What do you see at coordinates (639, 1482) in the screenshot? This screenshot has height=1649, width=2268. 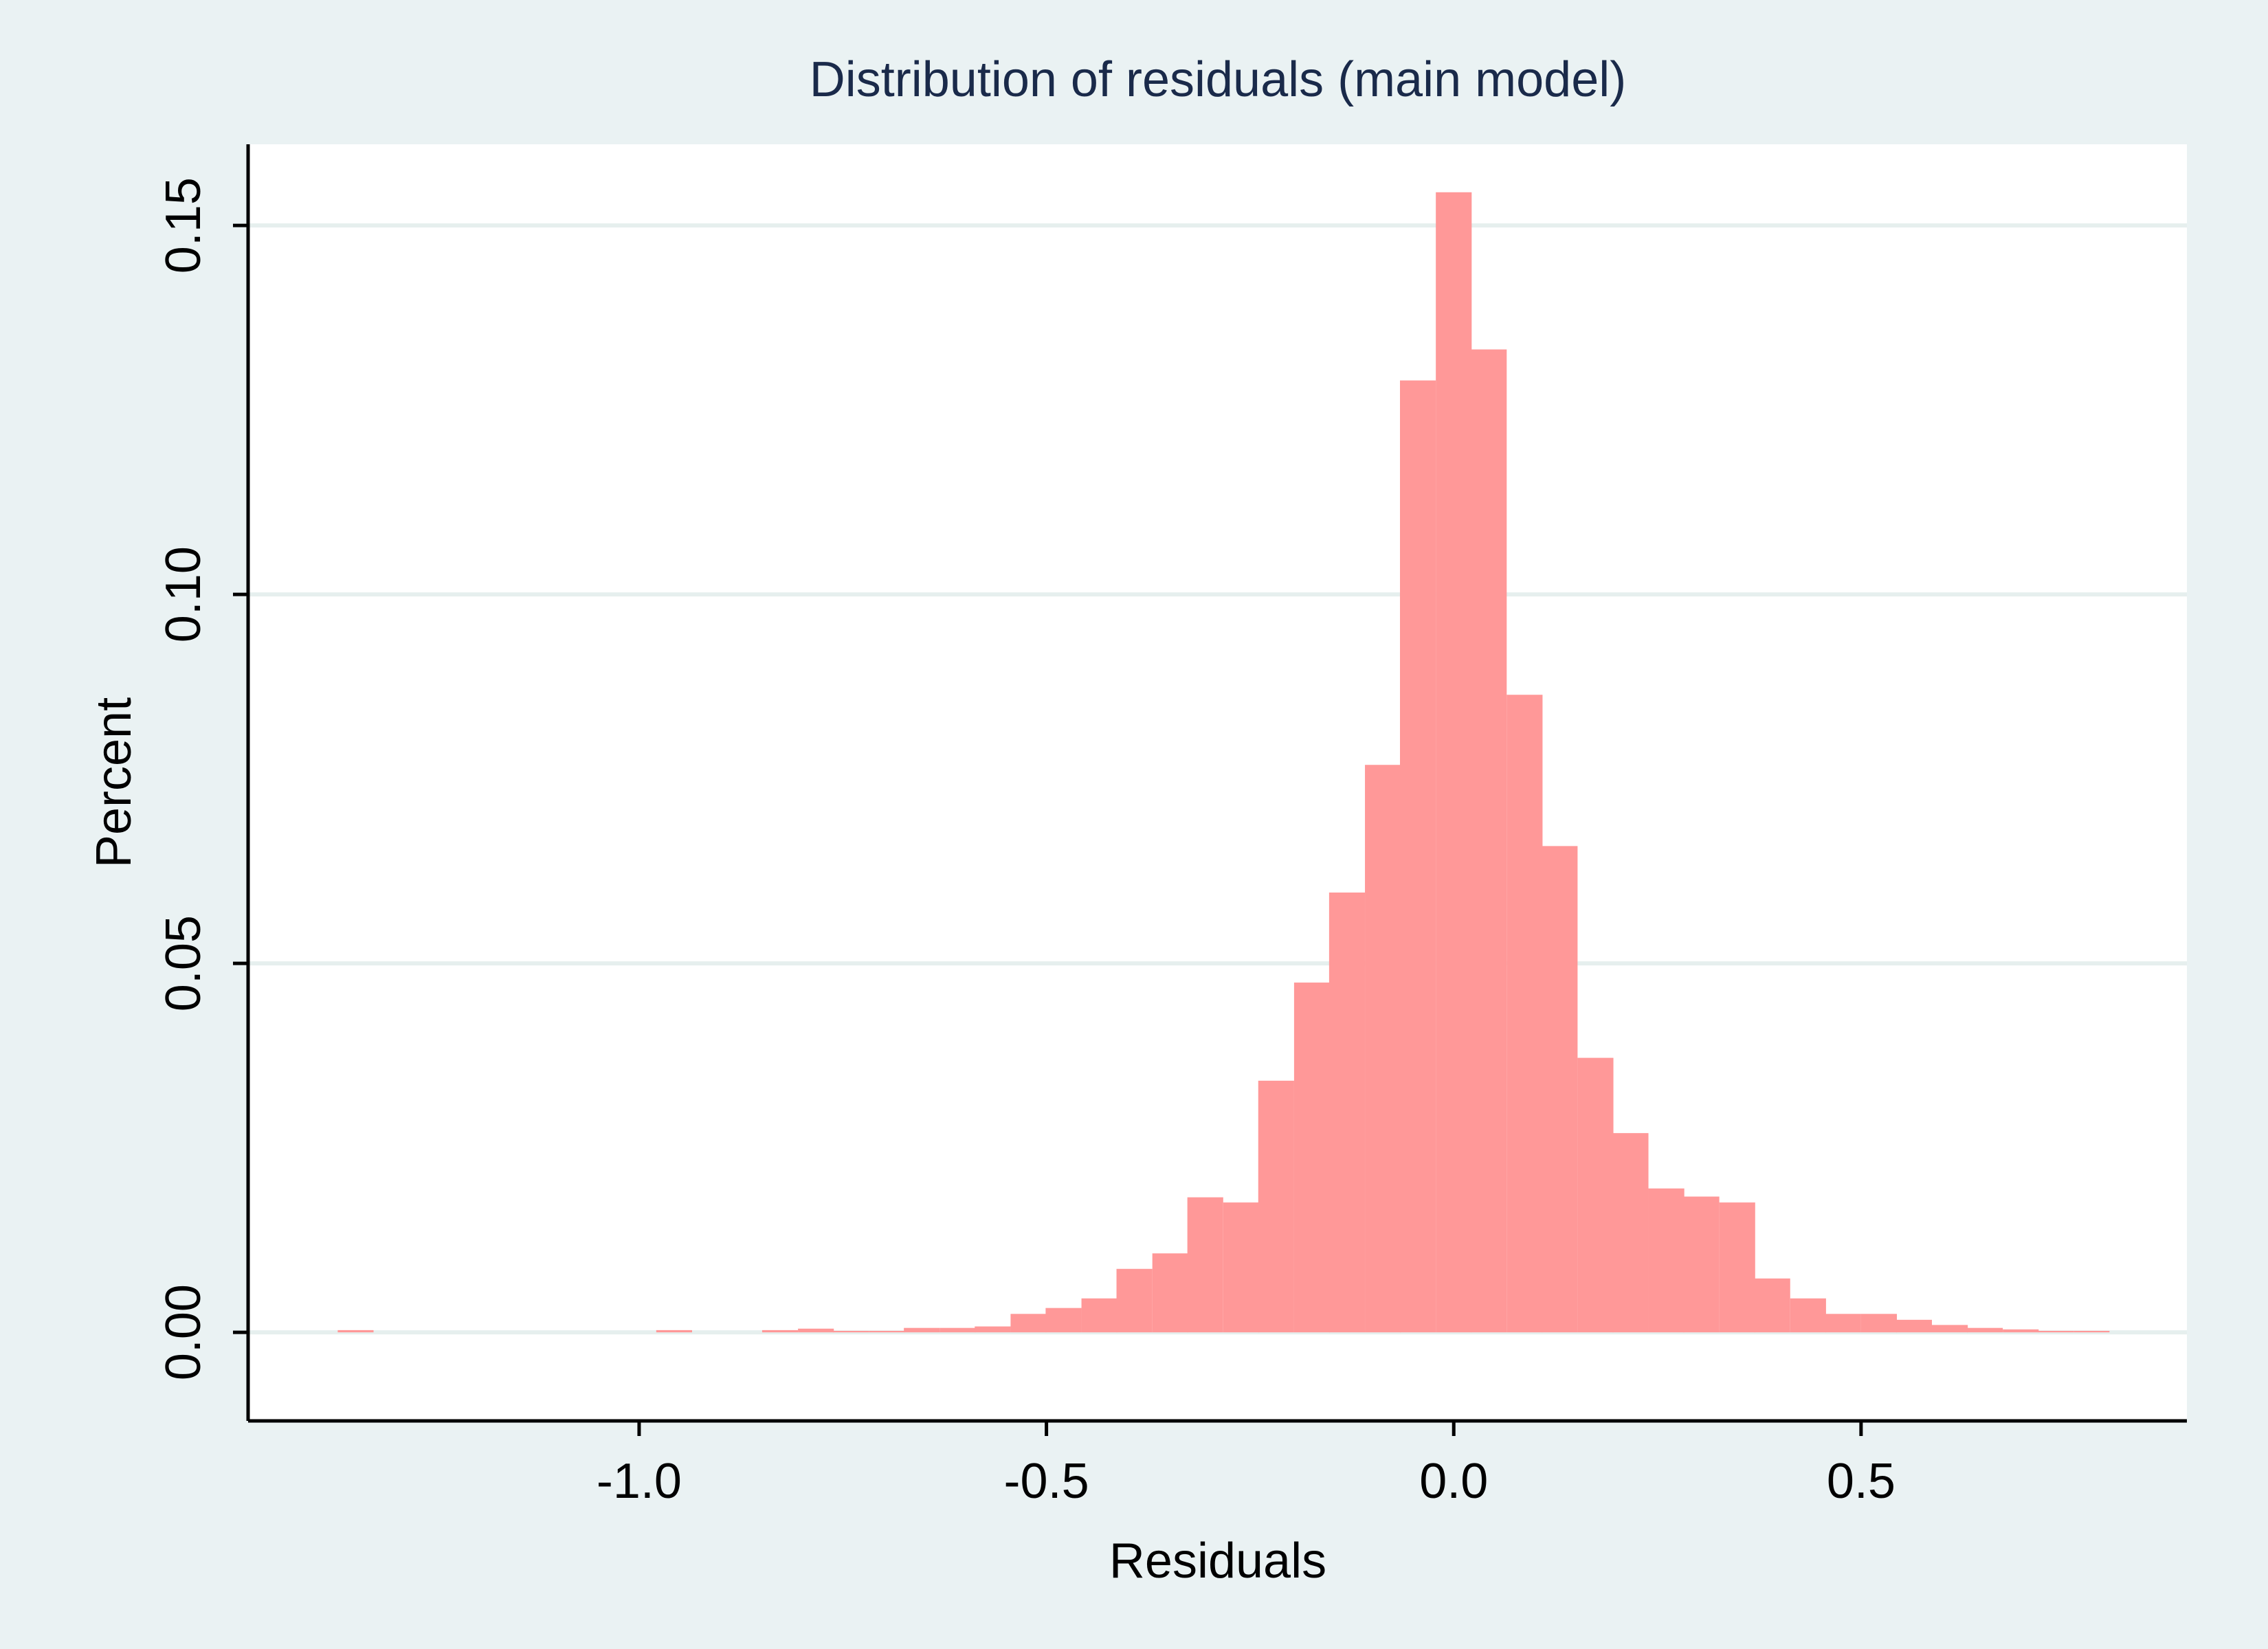 I see `x-tick-label: -1.0` at bounding box center [639, 1482].